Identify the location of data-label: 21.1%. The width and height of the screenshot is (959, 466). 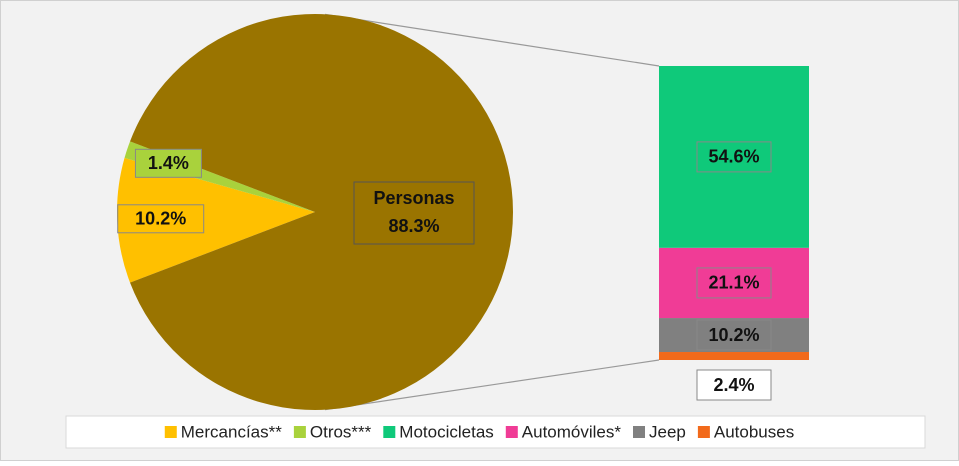
(734, 283).